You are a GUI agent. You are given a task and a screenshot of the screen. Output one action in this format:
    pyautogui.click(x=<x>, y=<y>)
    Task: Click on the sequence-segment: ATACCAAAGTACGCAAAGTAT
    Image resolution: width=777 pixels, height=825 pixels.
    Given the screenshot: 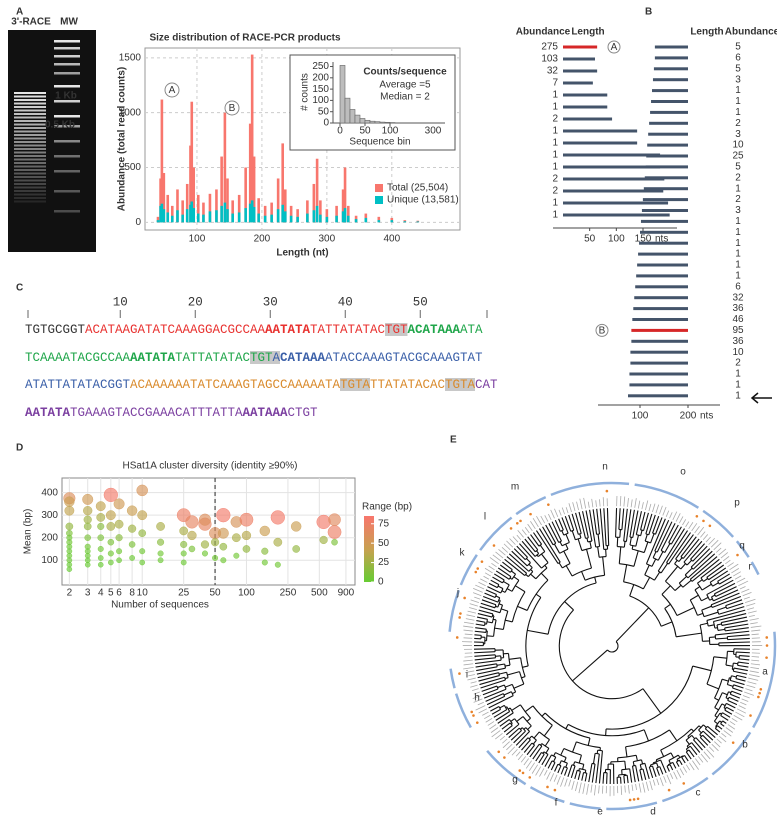 What is the action you would take?
    pyautogui.click(x=404, y=358)
    